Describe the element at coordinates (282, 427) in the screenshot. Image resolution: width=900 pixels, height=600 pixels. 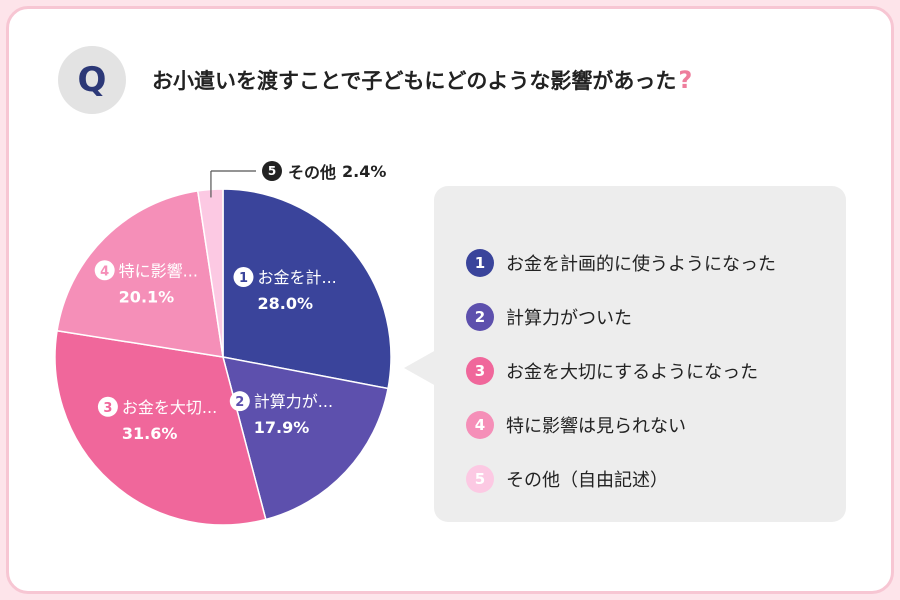
I see `slice-value: 17.9%` at that location.